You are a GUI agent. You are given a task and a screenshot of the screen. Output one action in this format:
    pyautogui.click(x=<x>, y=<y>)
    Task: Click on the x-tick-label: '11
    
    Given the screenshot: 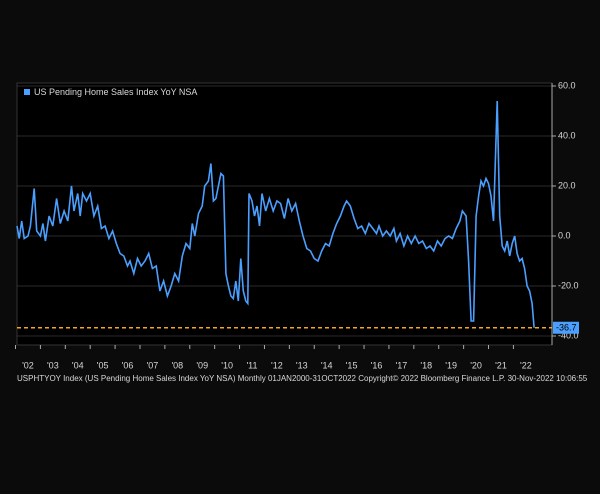 What is the action you would take?
    pyautogui.click(x=251, y=365)
    